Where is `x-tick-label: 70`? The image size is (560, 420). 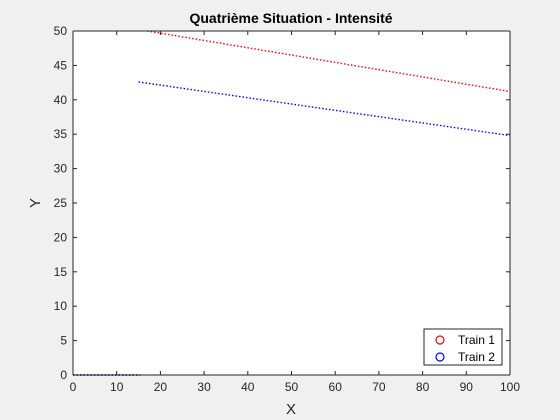 x-tick-label: 70 is located at coordinates (379, 387).